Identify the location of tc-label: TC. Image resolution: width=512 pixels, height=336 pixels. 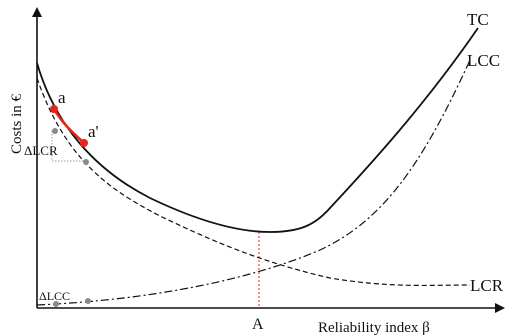
(478, 19).